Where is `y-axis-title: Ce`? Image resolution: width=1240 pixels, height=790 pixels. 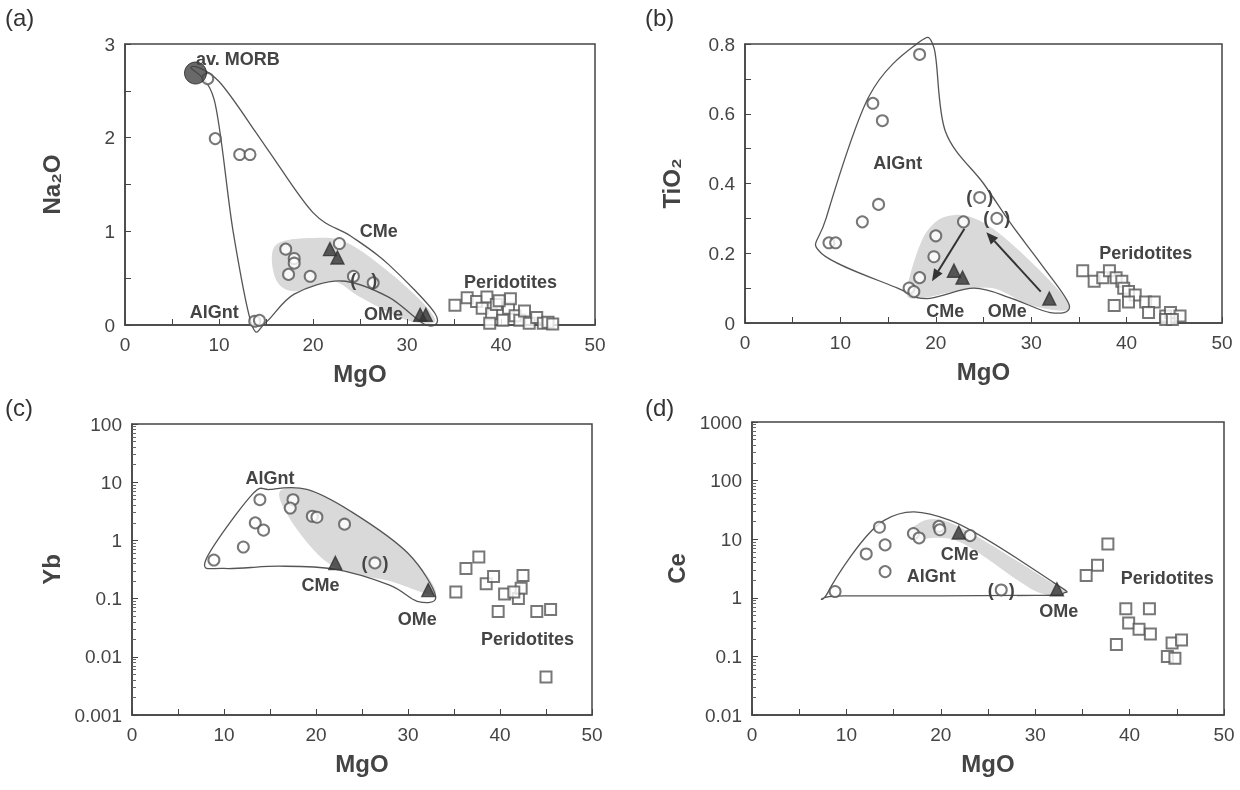
y-axis-title: Ce is located at coordinates (677, 568).